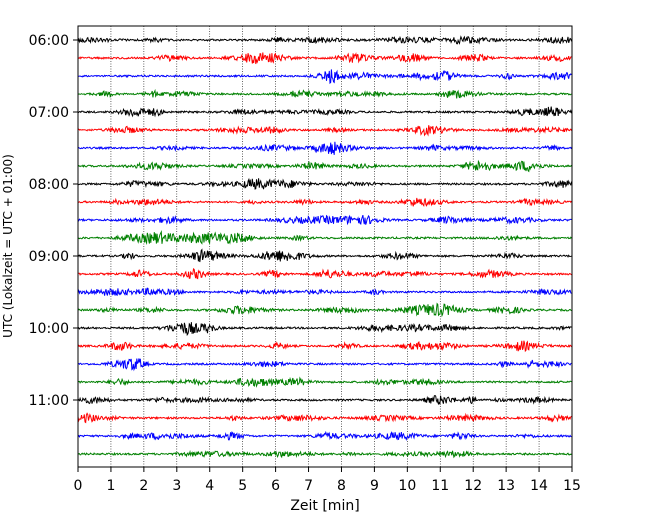 The height and width of the screenshot is (520, 650). What do you see at coordinates (110, 486) in the screenshot?
I see `x-tick-label: 1` at bounding box center [110, 486].